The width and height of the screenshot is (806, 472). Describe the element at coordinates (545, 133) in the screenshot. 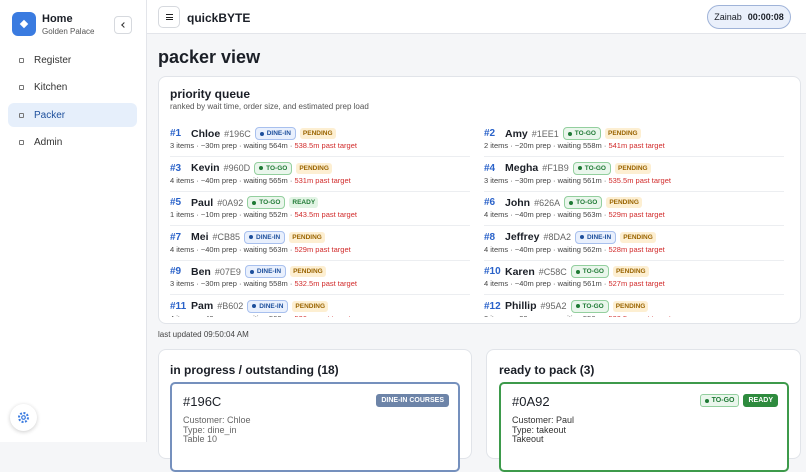

I see `order-id: #1EE1` at that location.